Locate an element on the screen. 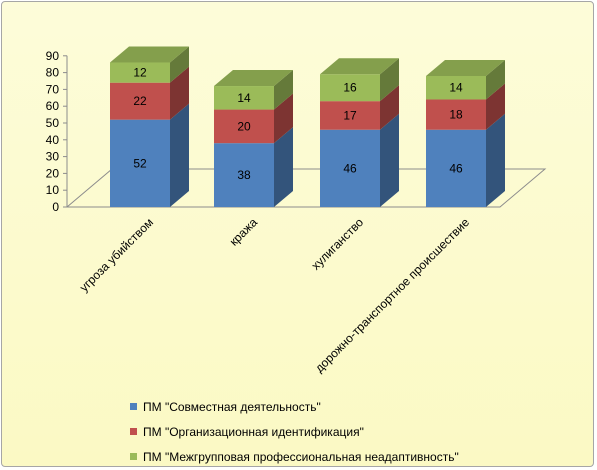 The width and height of the screenshot is (597, 470). data-label: 18 is located at coordinates (456, 115).